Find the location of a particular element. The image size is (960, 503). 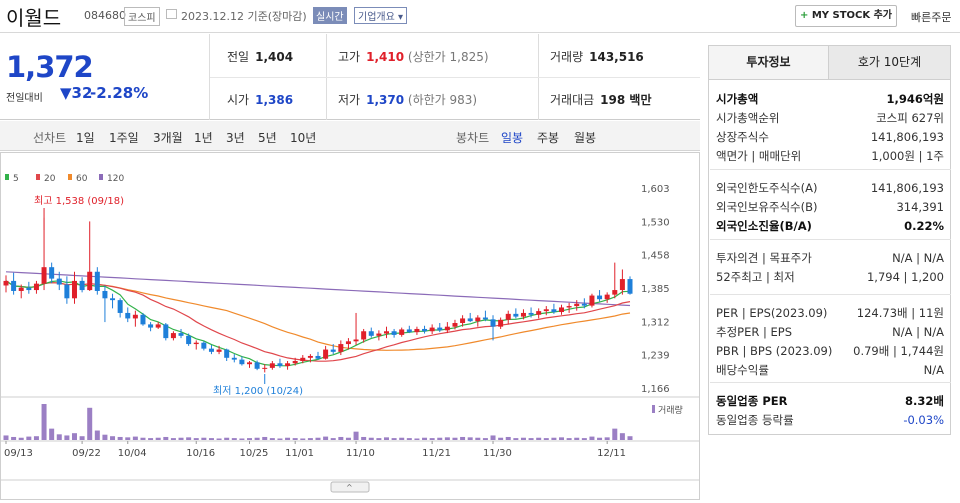

tab-invest-info: 투자정보 is located at coordinates (769, 63).